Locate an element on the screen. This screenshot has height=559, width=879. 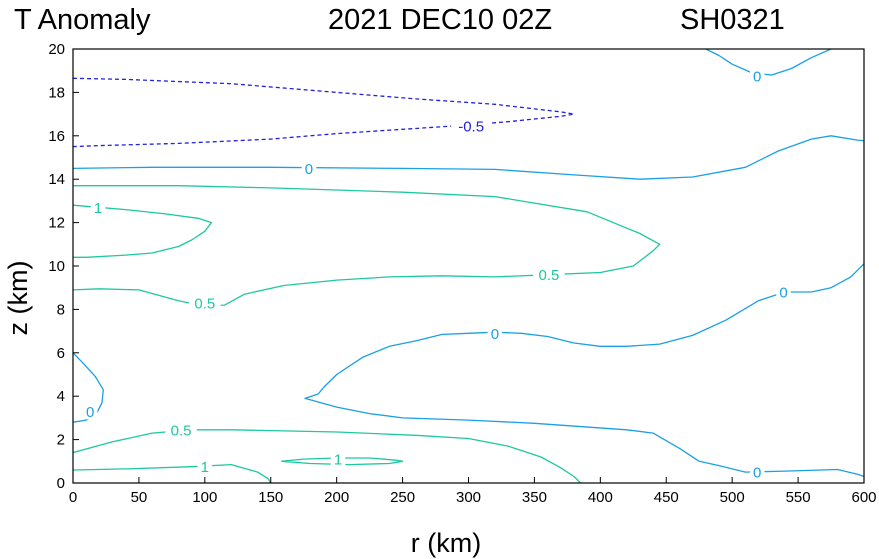
y-tick-label: 14 is located at coordinates (56, 179).